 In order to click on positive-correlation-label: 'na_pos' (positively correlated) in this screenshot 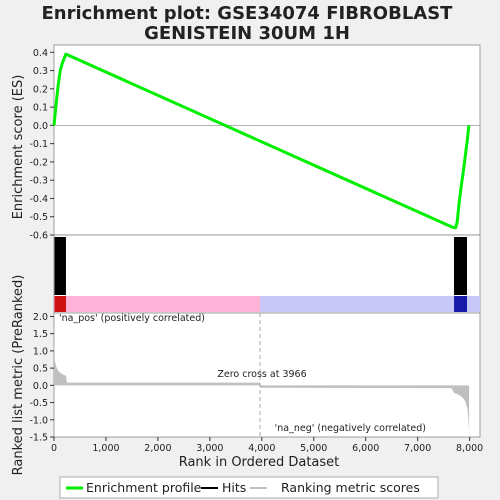, I will do `click(132, 318)`.